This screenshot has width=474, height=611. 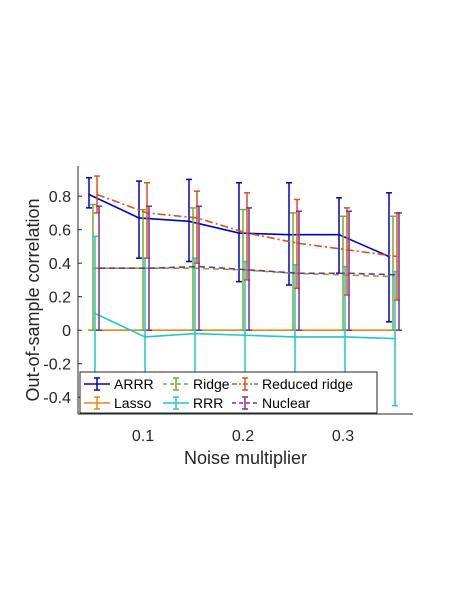 What do you see at coordinates (60, 231) in the screenshot?
I see `y-tick-label: 0.6` at bounding box center [60, 231].